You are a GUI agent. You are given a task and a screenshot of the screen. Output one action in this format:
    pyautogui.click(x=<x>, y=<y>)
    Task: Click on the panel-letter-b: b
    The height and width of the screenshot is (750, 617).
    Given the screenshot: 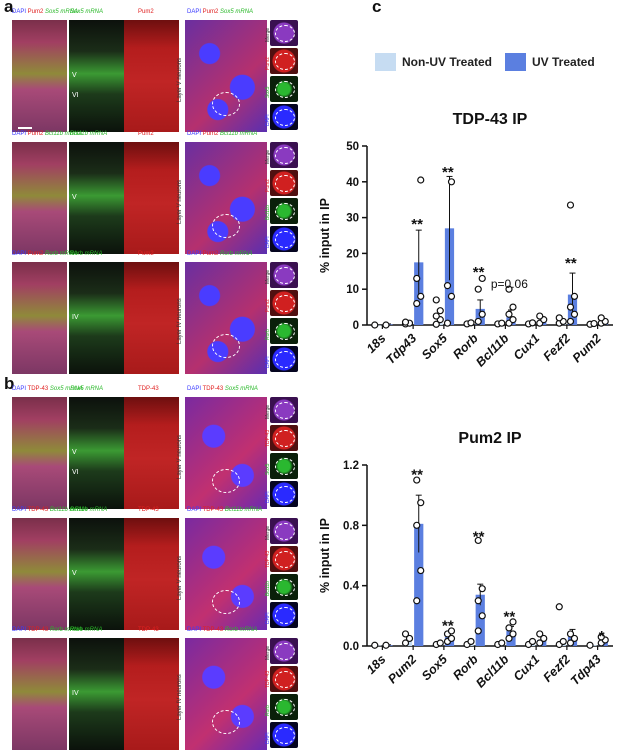 What is the action you would take?
    pyautogui.click(x=9, y=383)
    